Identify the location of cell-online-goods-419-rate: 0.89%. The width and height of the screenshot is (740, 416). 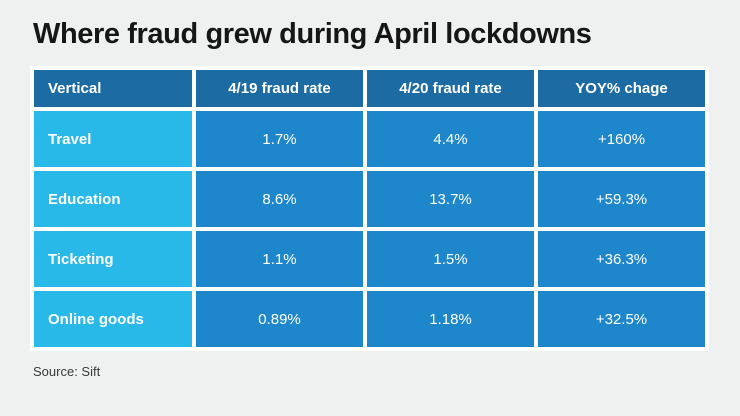
(279, 319).